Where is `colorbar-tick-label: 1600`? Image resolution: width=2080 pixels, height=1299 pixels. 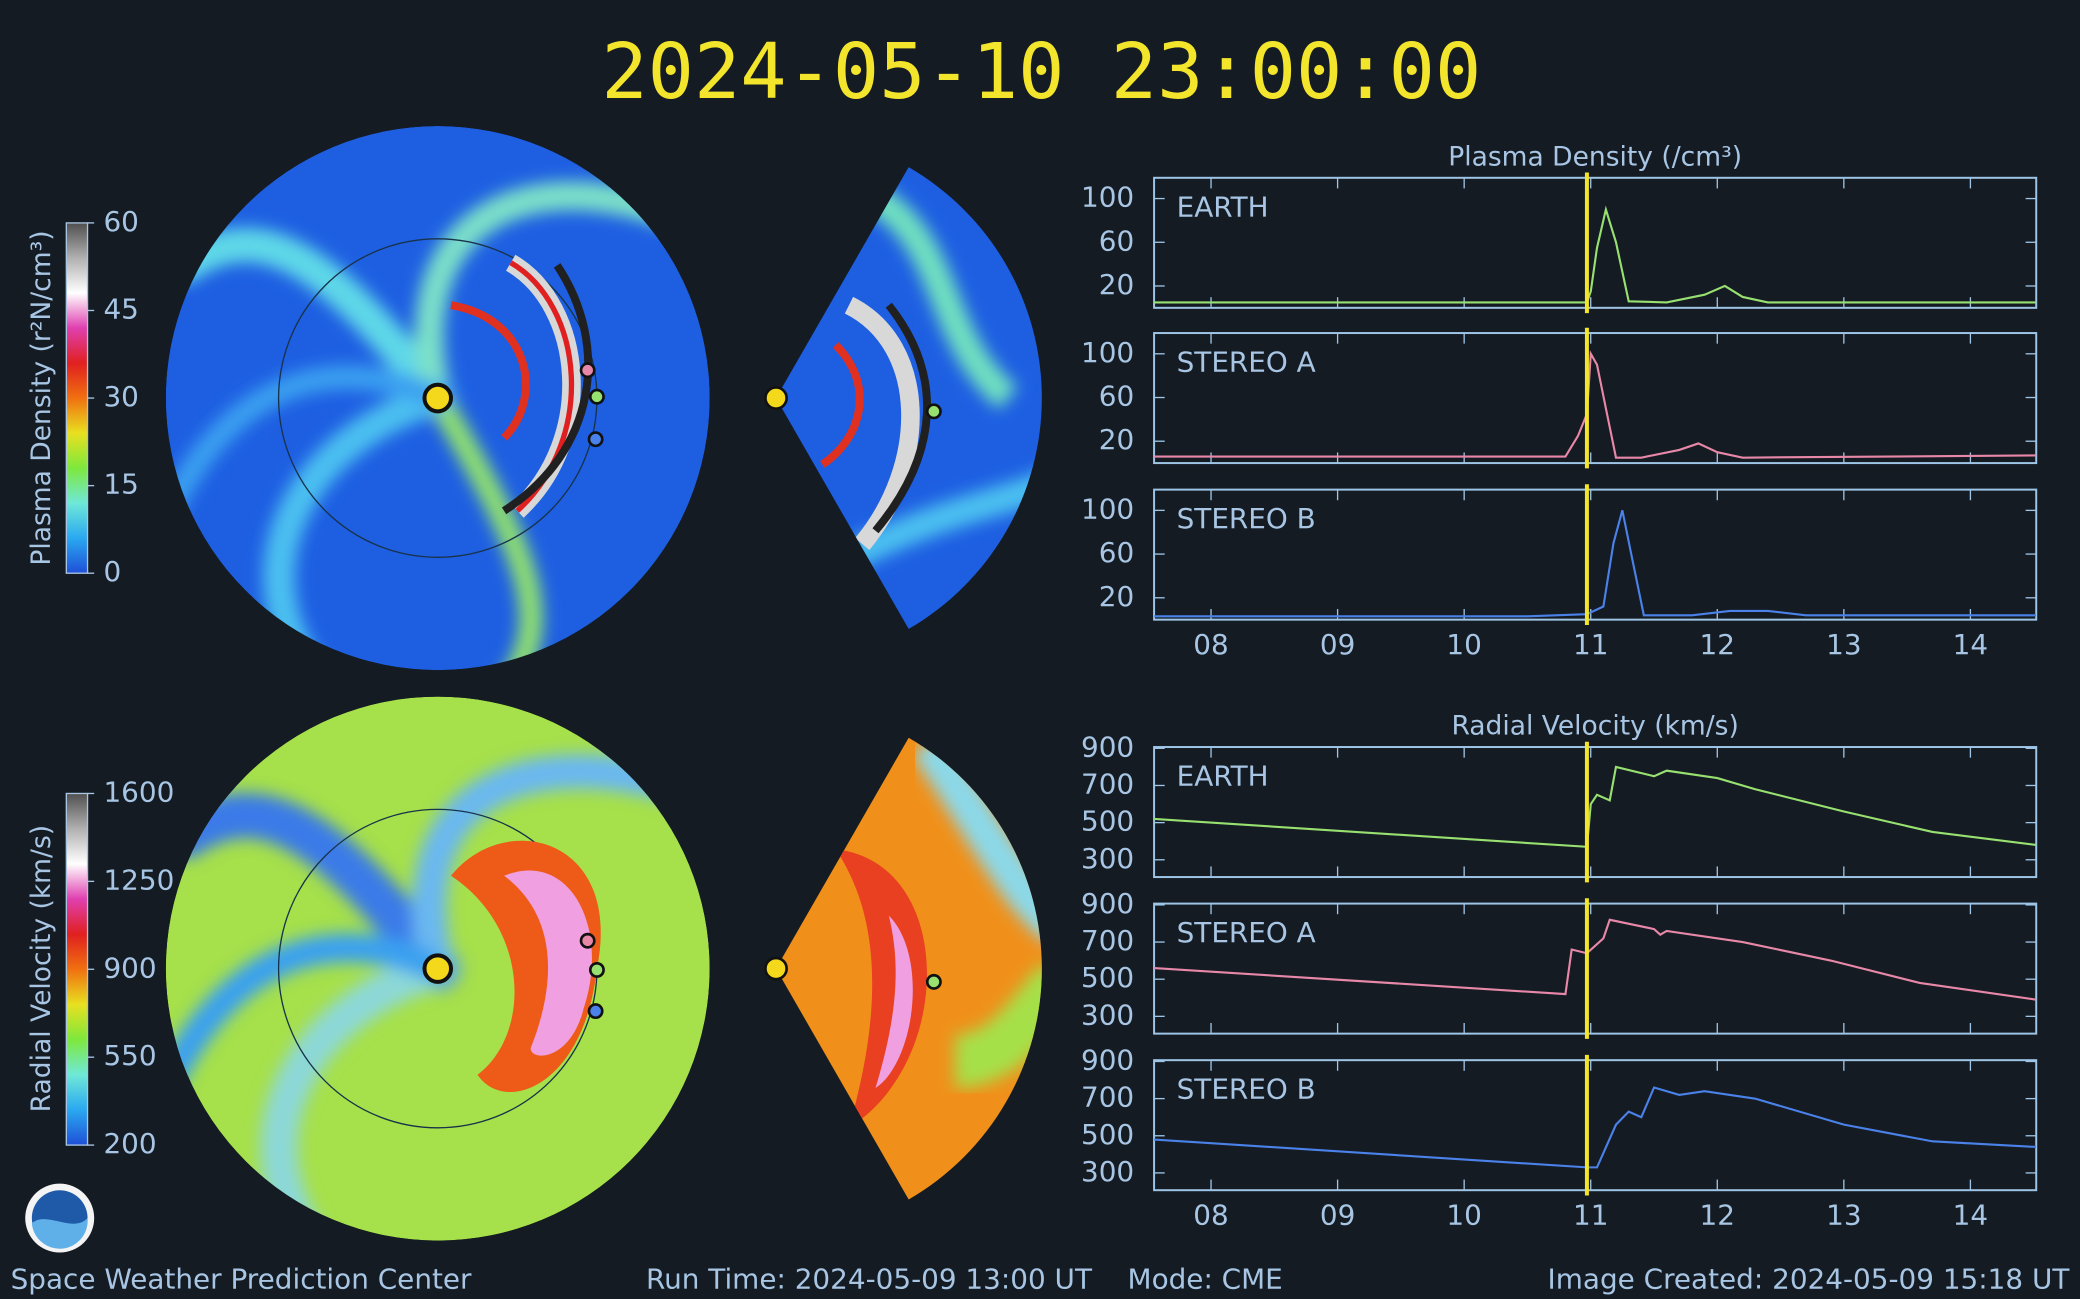
colorbar-tick-label: 1600 is located at coordinates (138, 791).